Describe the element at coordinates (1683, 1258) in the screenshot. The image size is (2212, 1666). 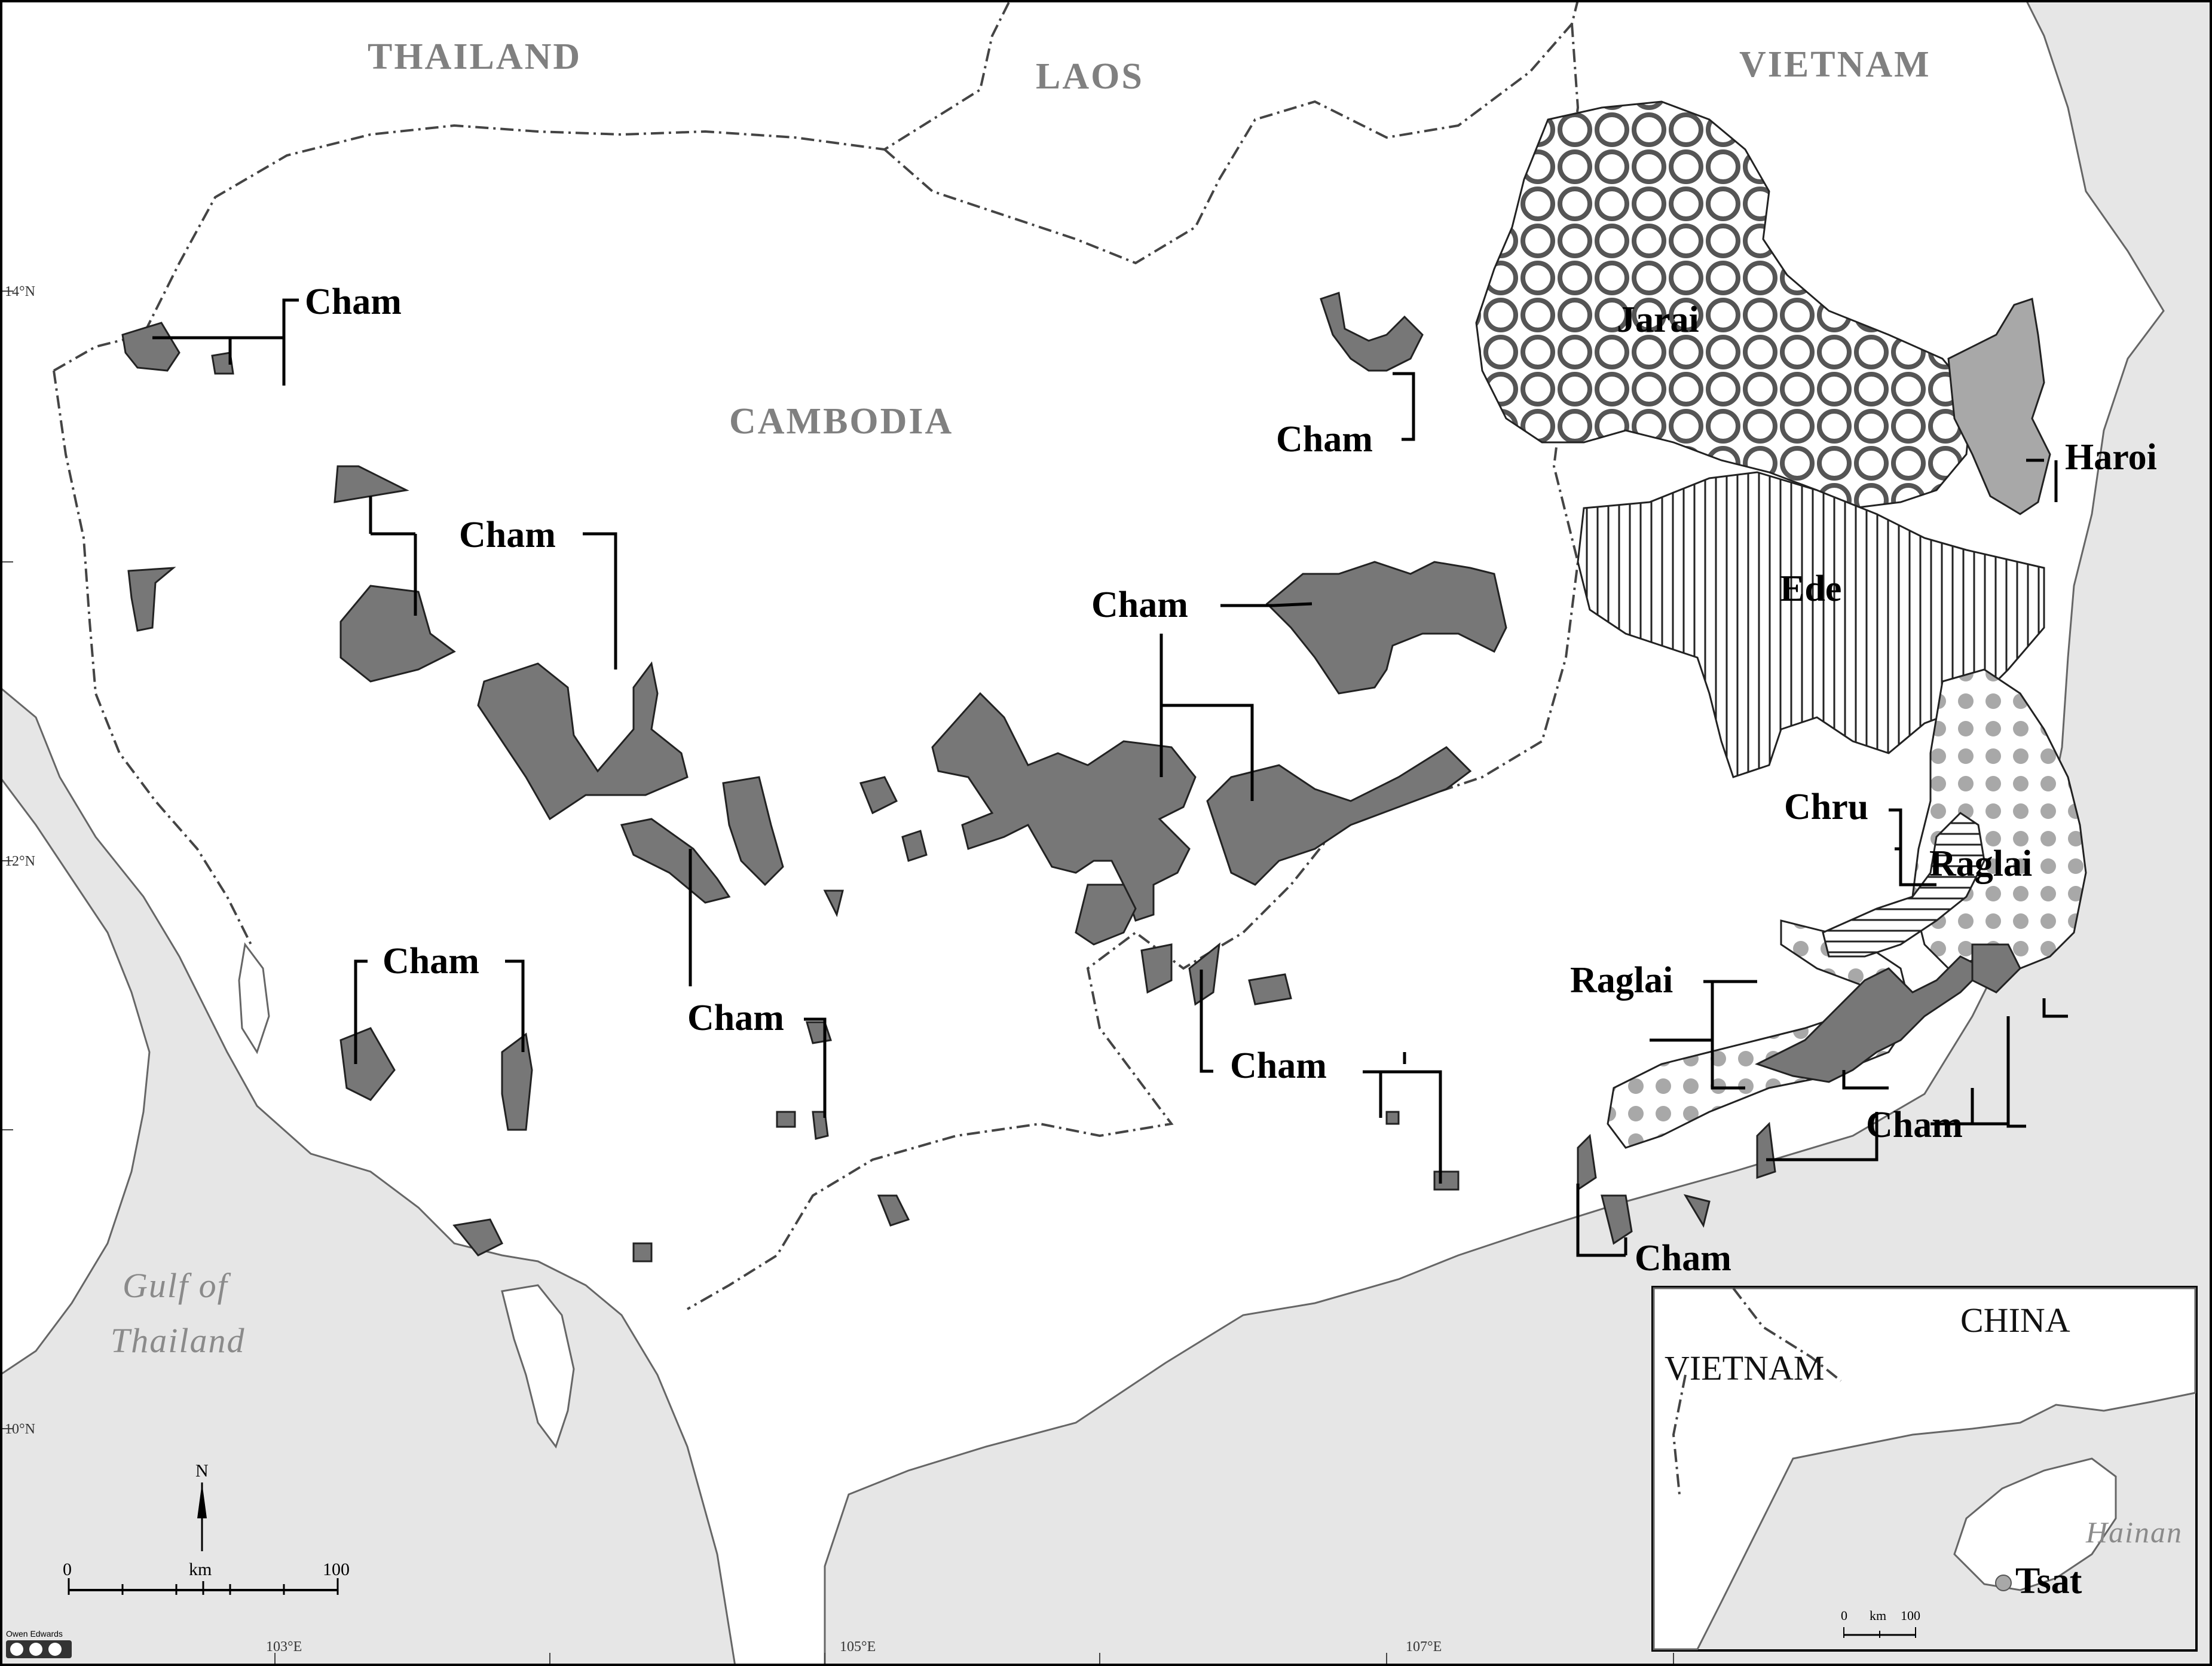
I see `label-cham-9: Cham` at that location.